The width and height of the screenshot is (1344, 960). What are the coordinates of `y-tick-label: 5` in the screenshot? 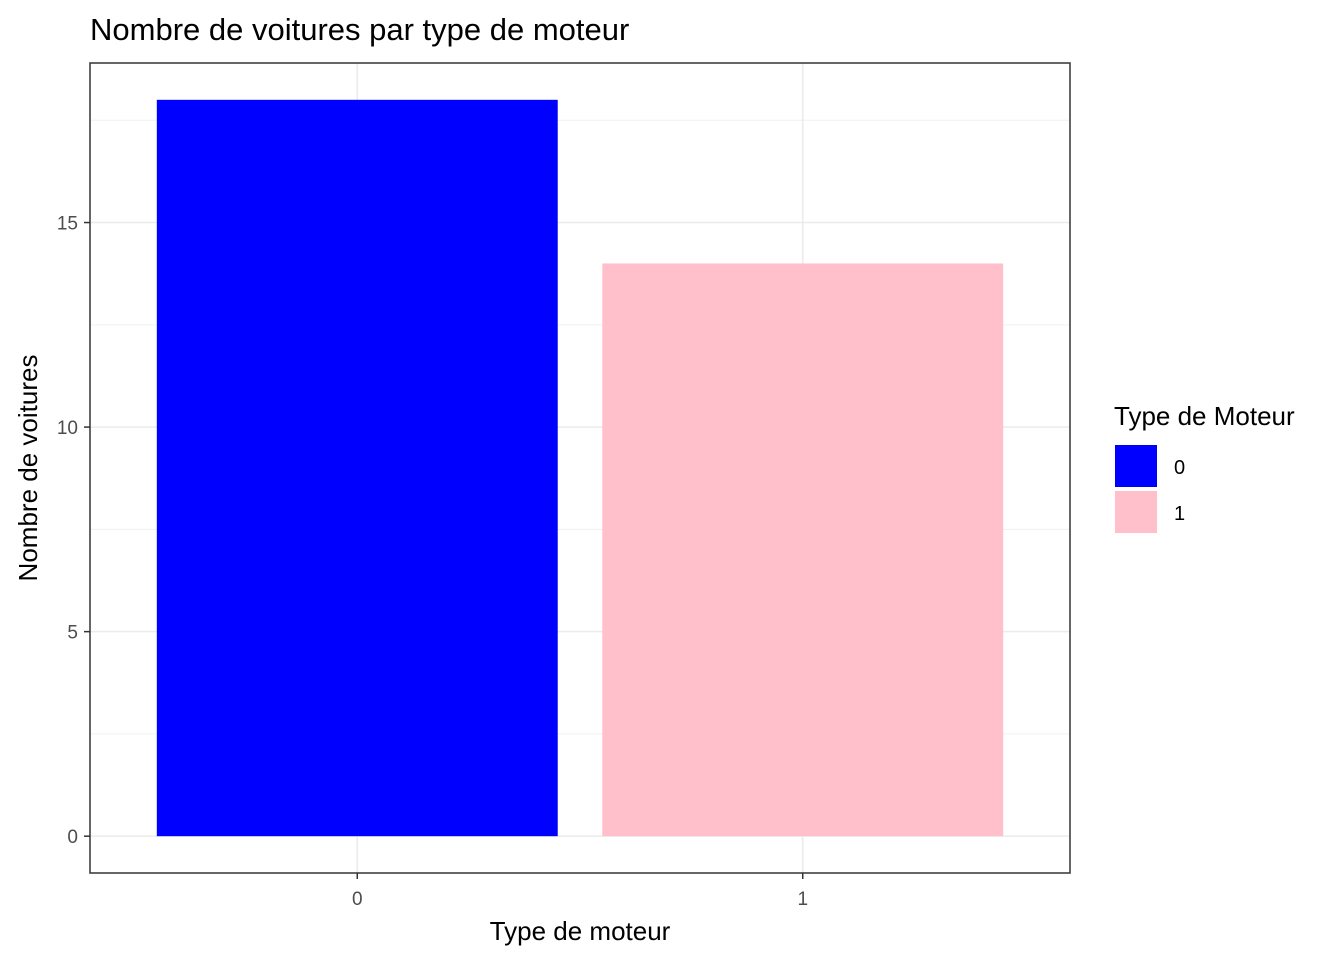 It's located at (72, 633).